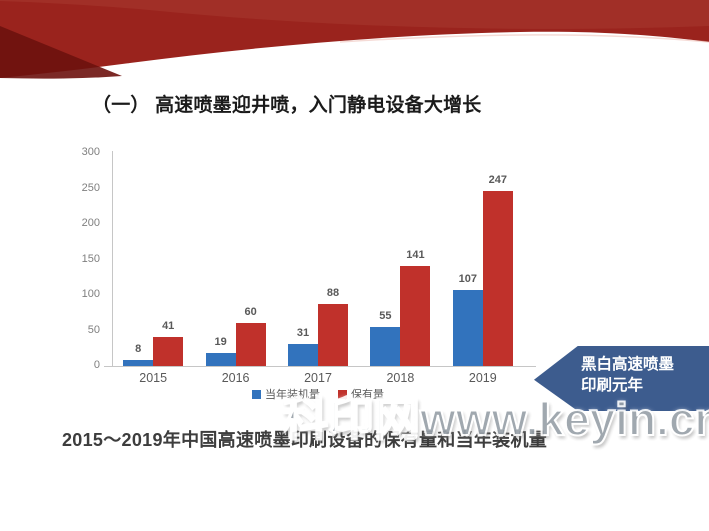 This screenshot has height=531, width=709. What do you see at coordinates (93, 329) in the screenshot?
I see `y-tick-label: 50` at bounding box center [93, 329].